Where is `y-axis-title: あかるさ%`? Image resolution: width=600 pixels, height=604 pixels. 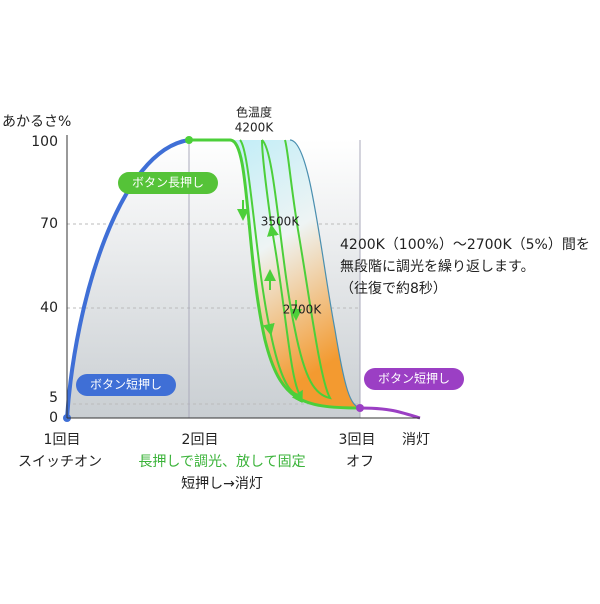
y-axis-title: あかるさ% is located at coordinates (36, 122).